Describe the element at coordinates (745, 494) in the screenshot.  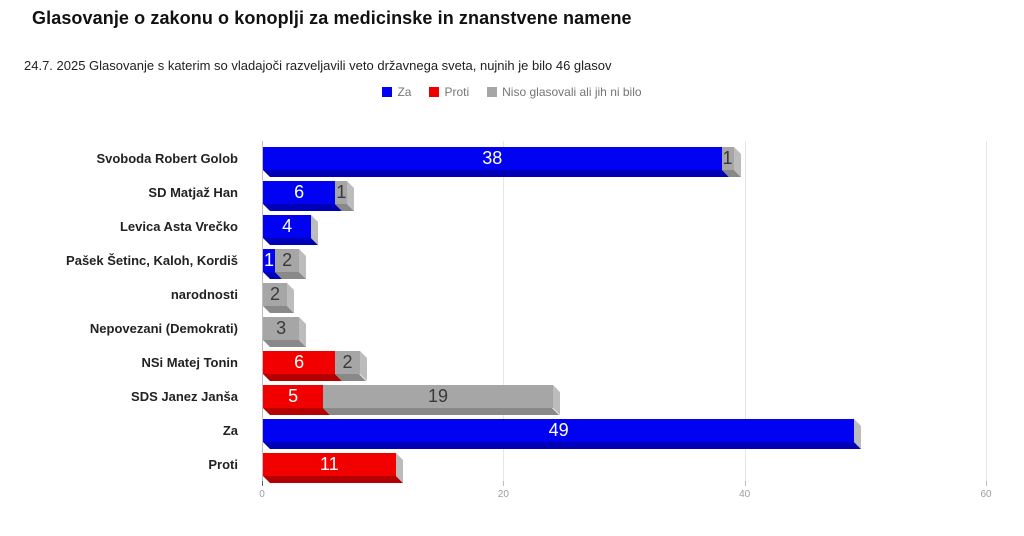
I see `x-tick-label: 40` at that location.